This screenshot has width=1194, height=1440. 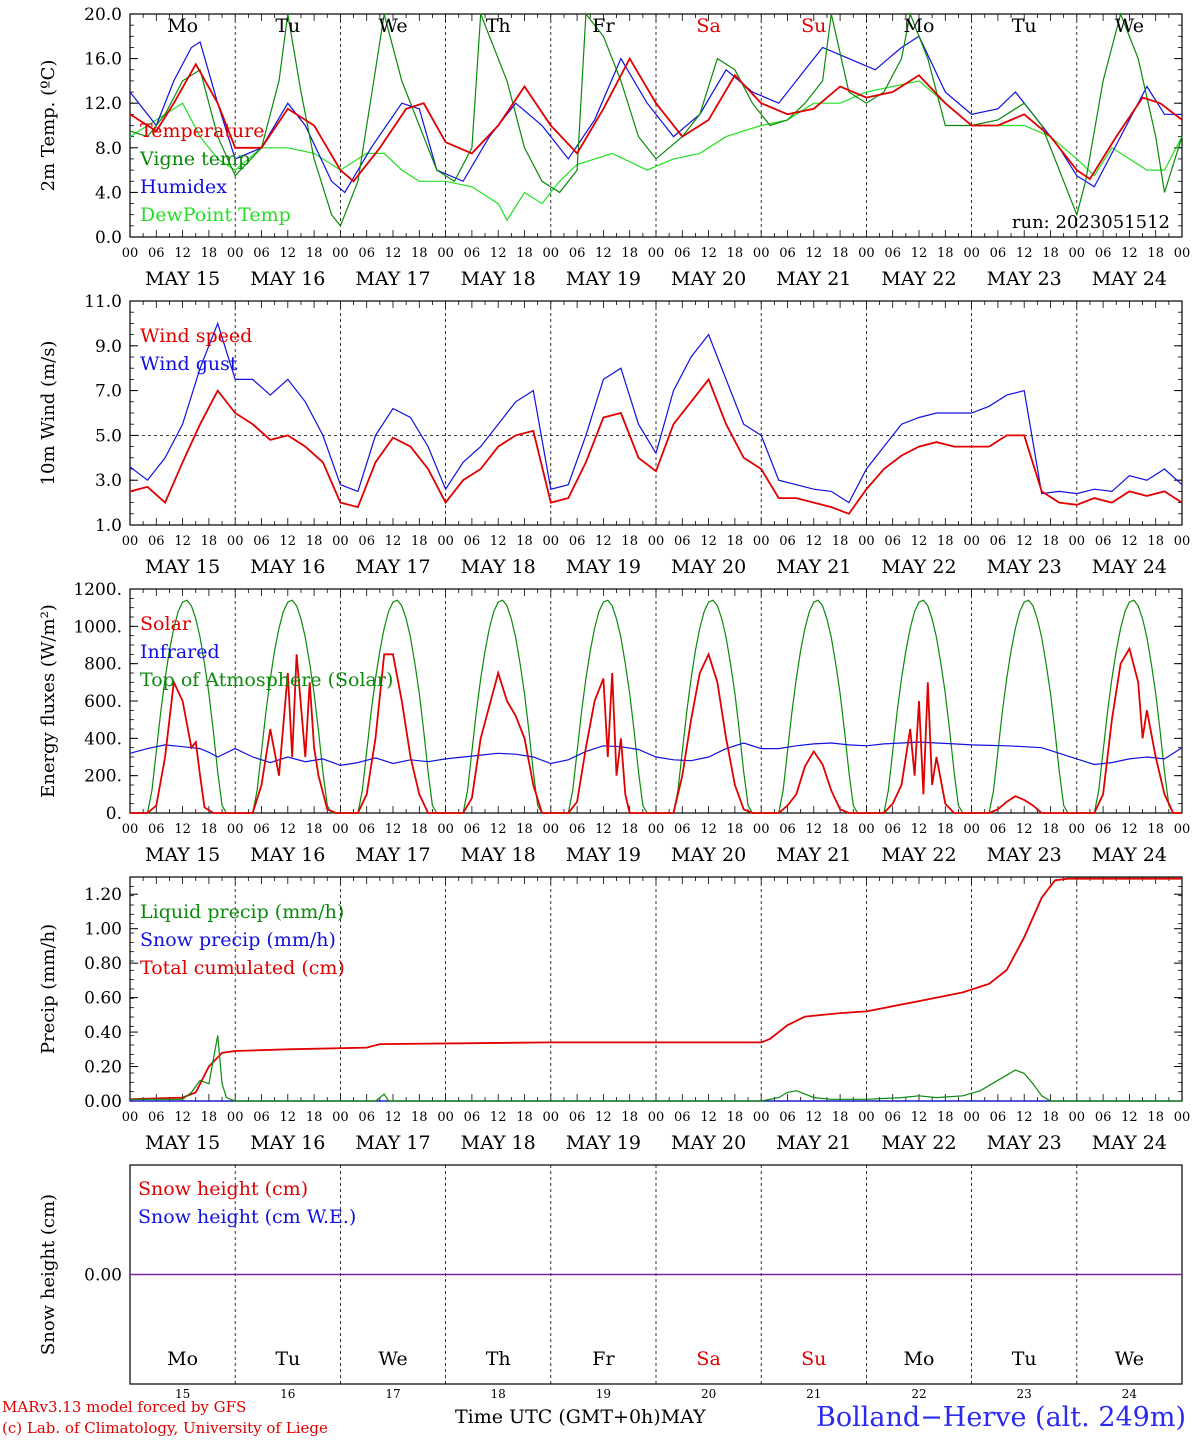 I want to click on day-abbr-bottom: Sa, so click(x=708, y=1359).